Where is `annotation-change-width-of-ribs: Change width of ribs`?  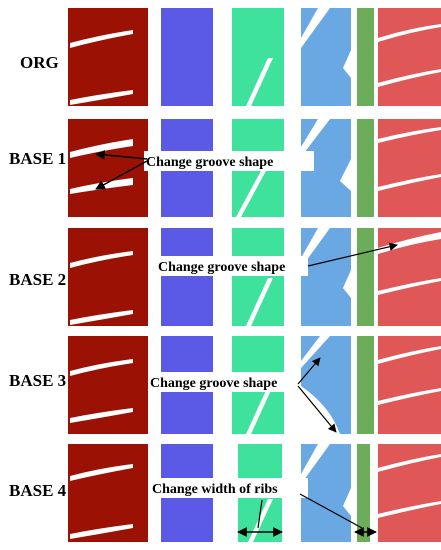 annotation-change-width-of-ribs: Change width of ribs is located at coordinates (215, 489).